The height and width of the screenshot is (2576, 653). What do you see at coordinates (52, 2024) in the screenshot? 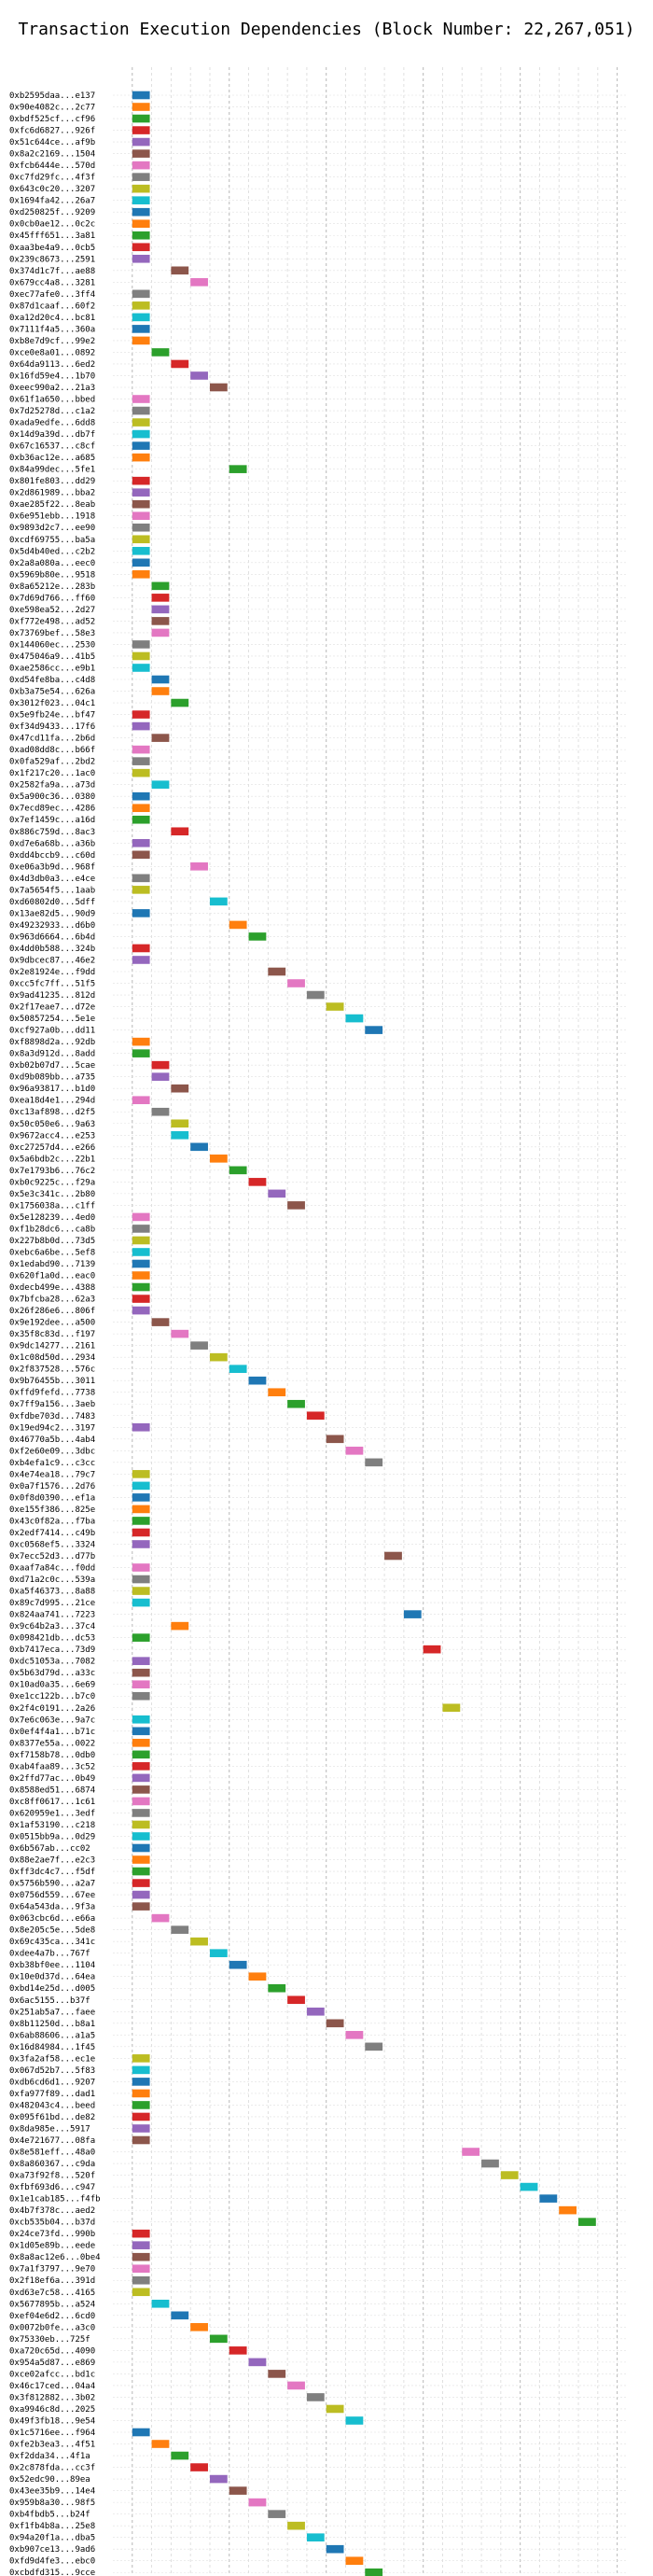
I see `tx-label: 0x8b11250d...b8a1` at bounding box center [52, 2024].